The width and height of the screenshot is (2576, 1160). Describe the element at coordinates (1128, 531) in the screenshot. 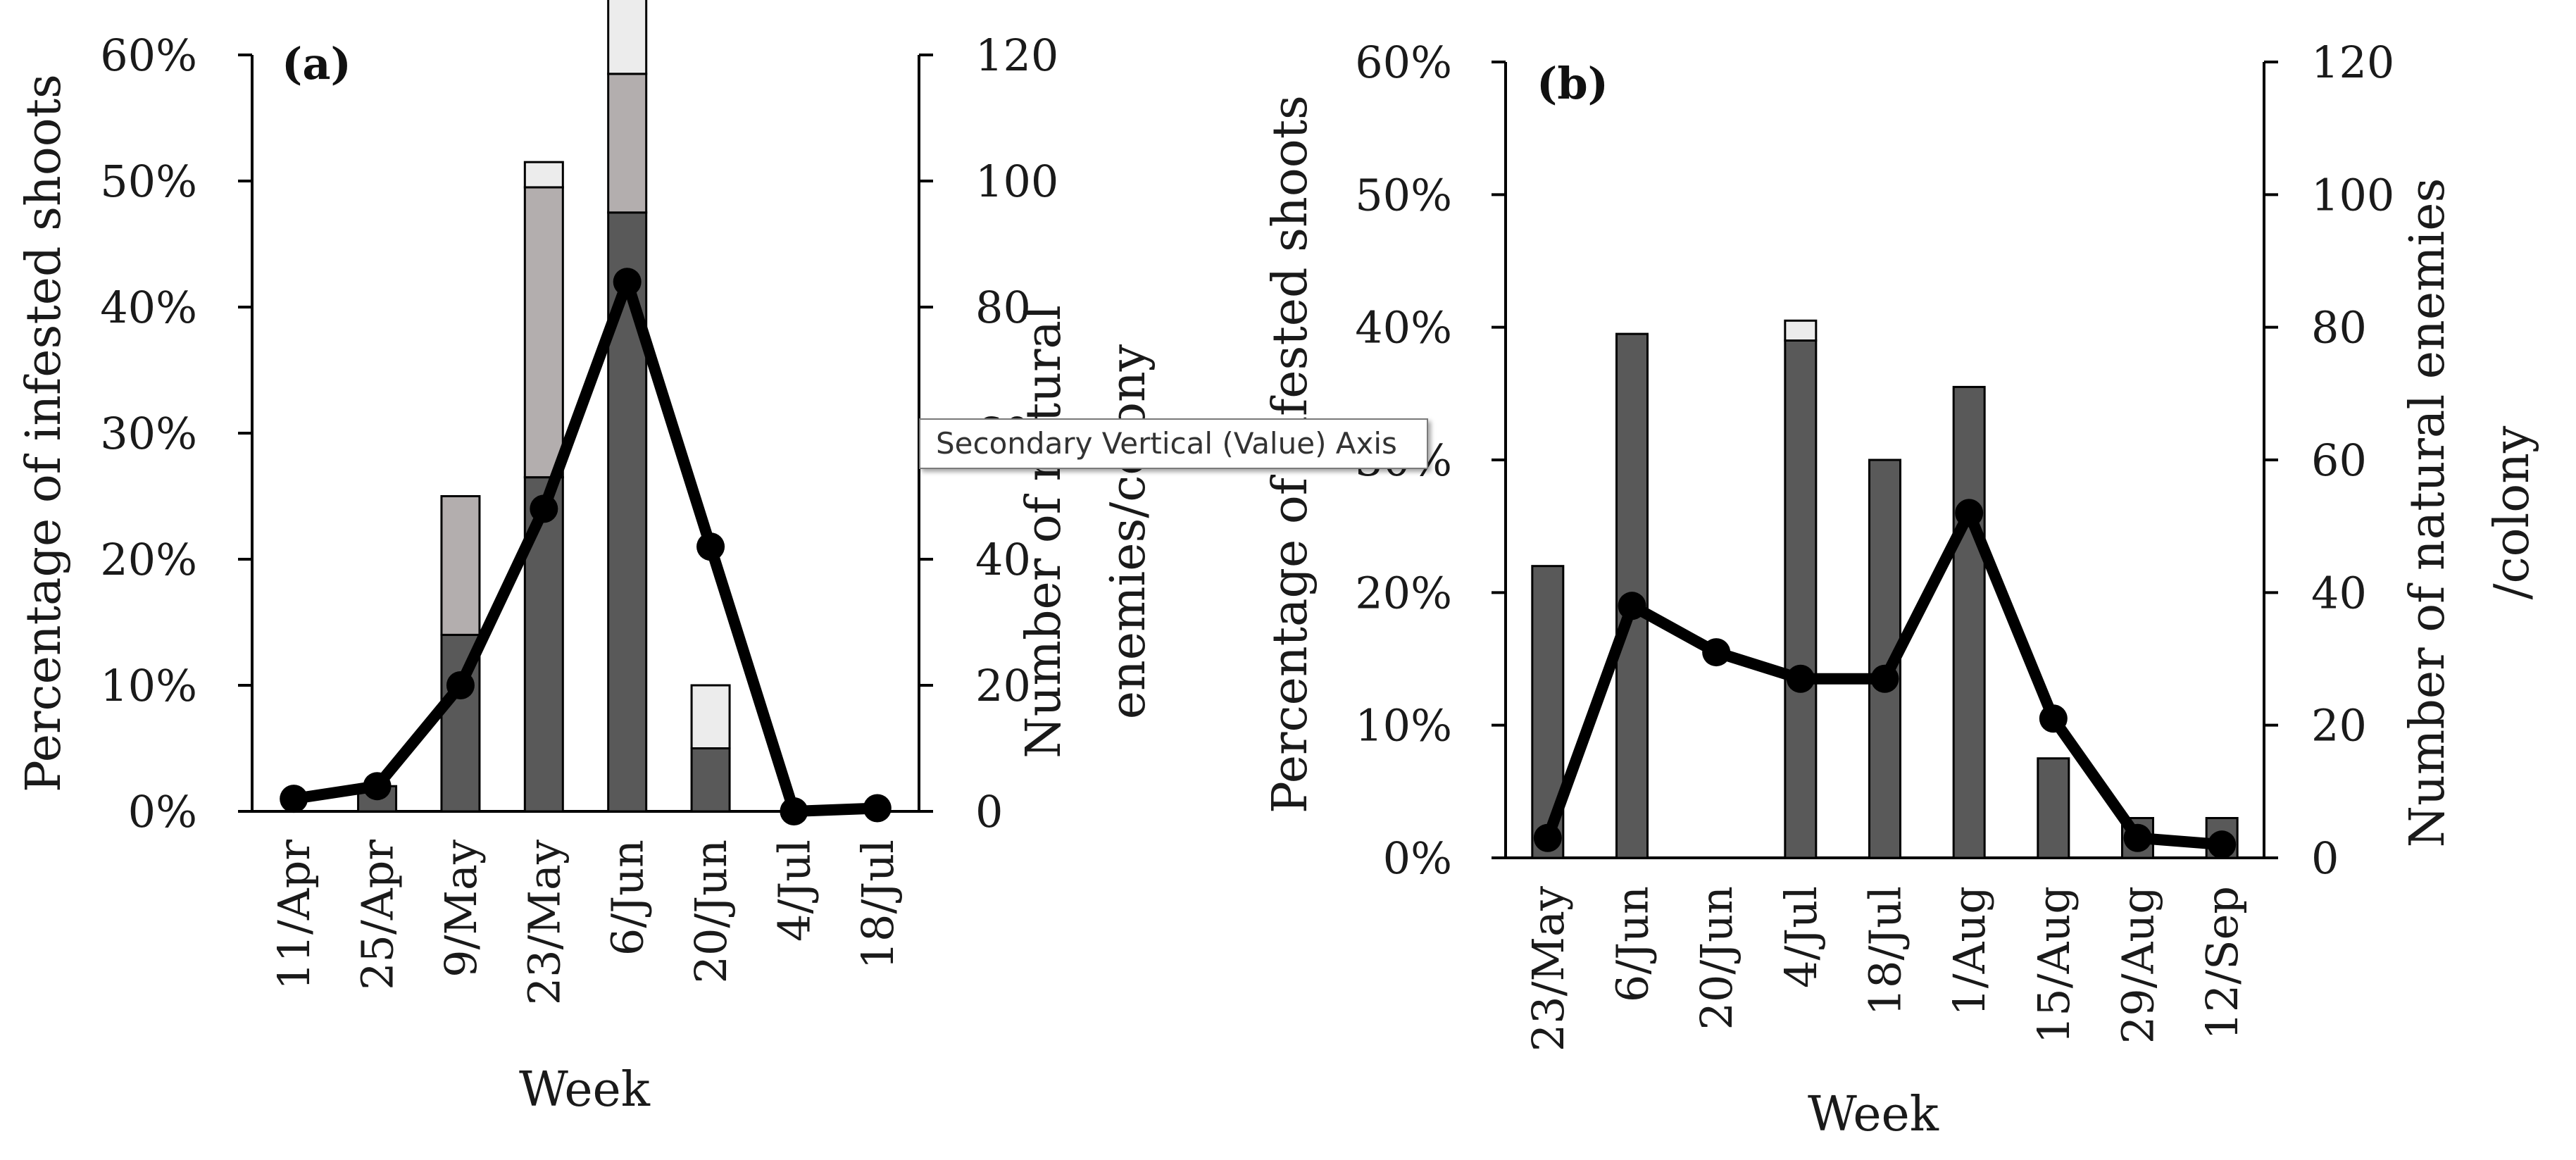

I see `y2-axis-title-line: enemies/colony` at that location.